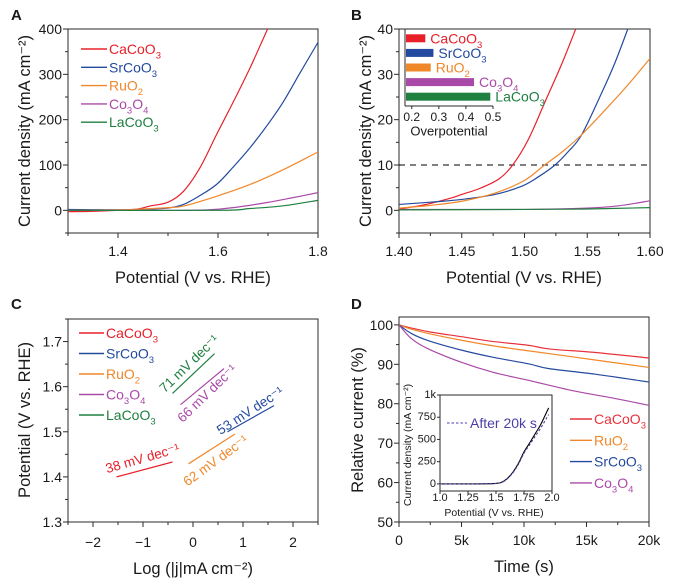 This screenshot has width=680, height=584. What do you see at coordinates (25, 420) in the screenshot?
I see `y-axis-title: Potential (V vs. RHE)` at bounding box center [25, 420].